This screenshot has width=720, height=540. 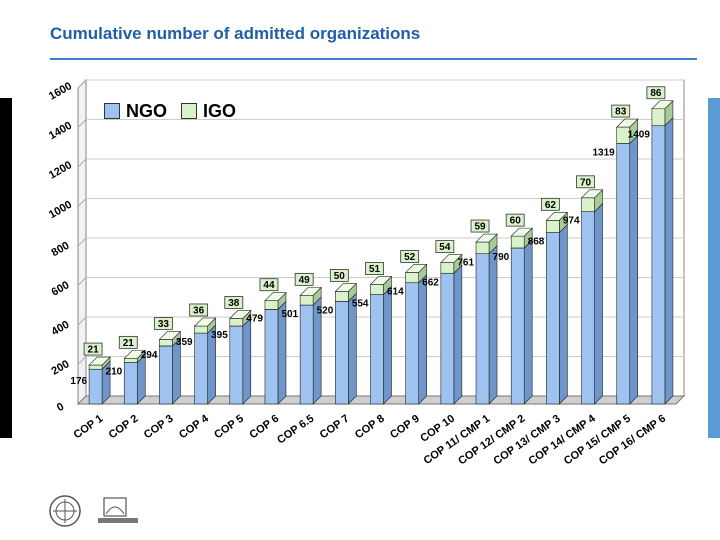 What do you see at coordinates (234, 303) in the screenshot?
I see `igo-data-label: 38` at bounding box center [234, 303].